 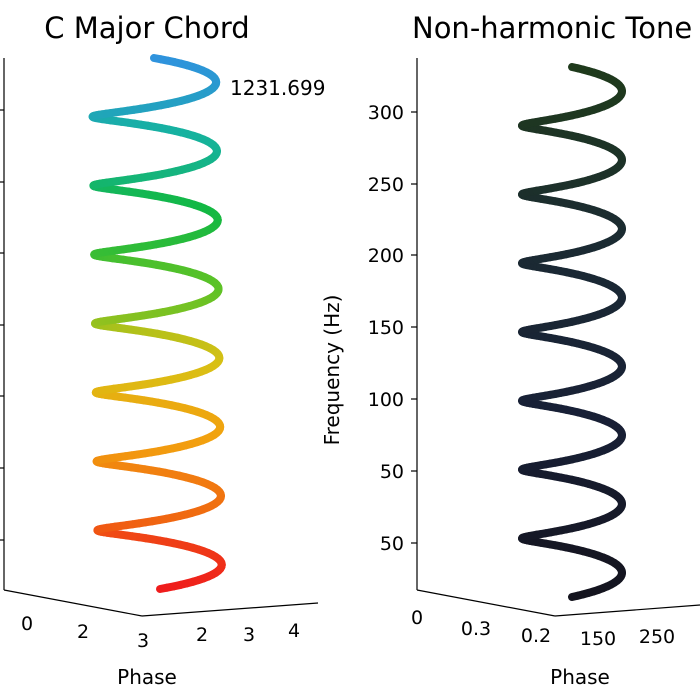 I want to click on chart-title-c-major: C Major Chord, so click(x=146, y=28).